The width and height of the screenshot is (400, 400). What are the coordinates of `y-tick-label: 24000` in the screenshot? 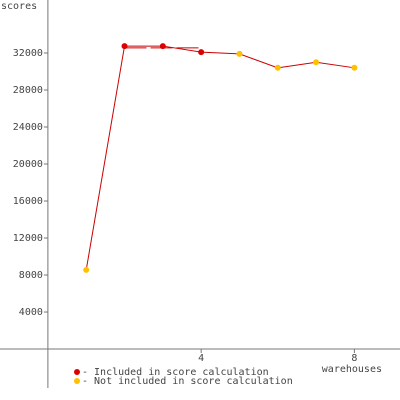 It's located at (28, 127).